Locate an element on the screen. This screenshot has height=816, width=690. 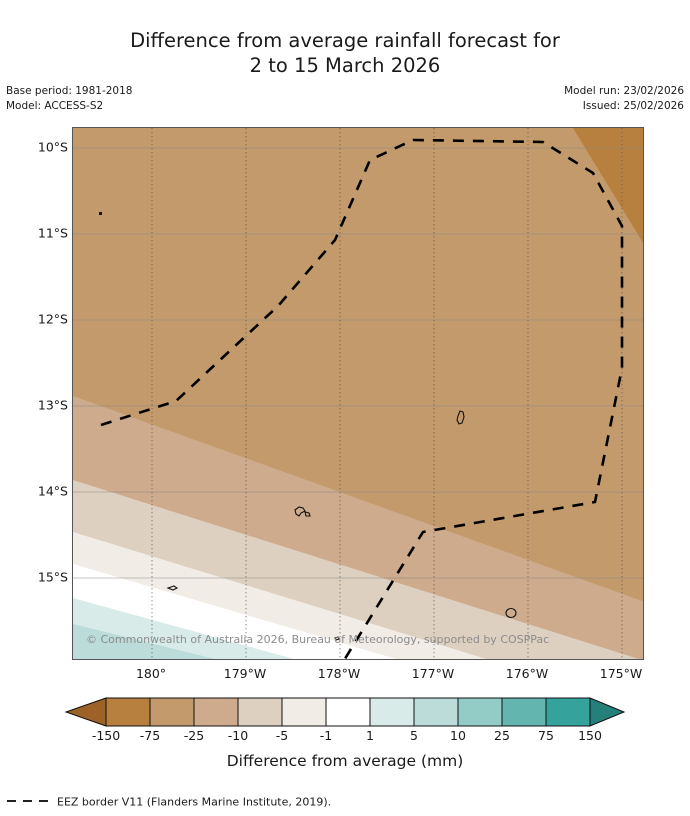
ytick-label: 11°S is located at coordinates (52, 233).